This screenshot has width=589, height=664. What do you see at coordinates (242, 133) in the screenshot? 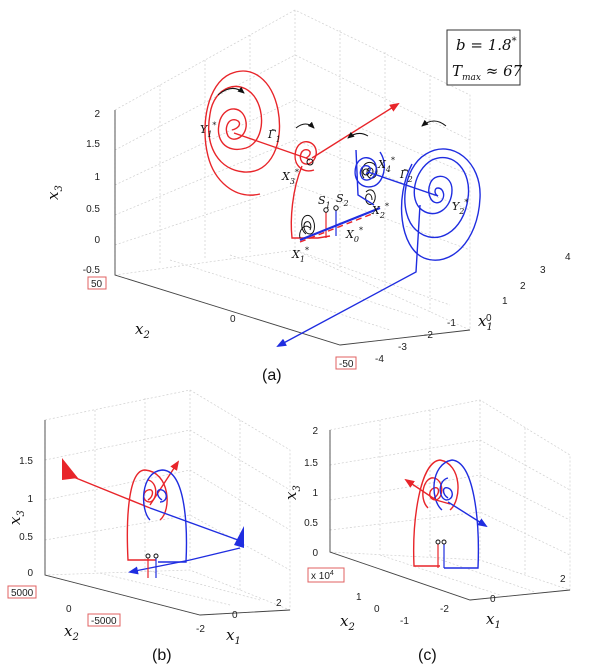
I see `red-spiral-left` at bounding box center [242, 133].